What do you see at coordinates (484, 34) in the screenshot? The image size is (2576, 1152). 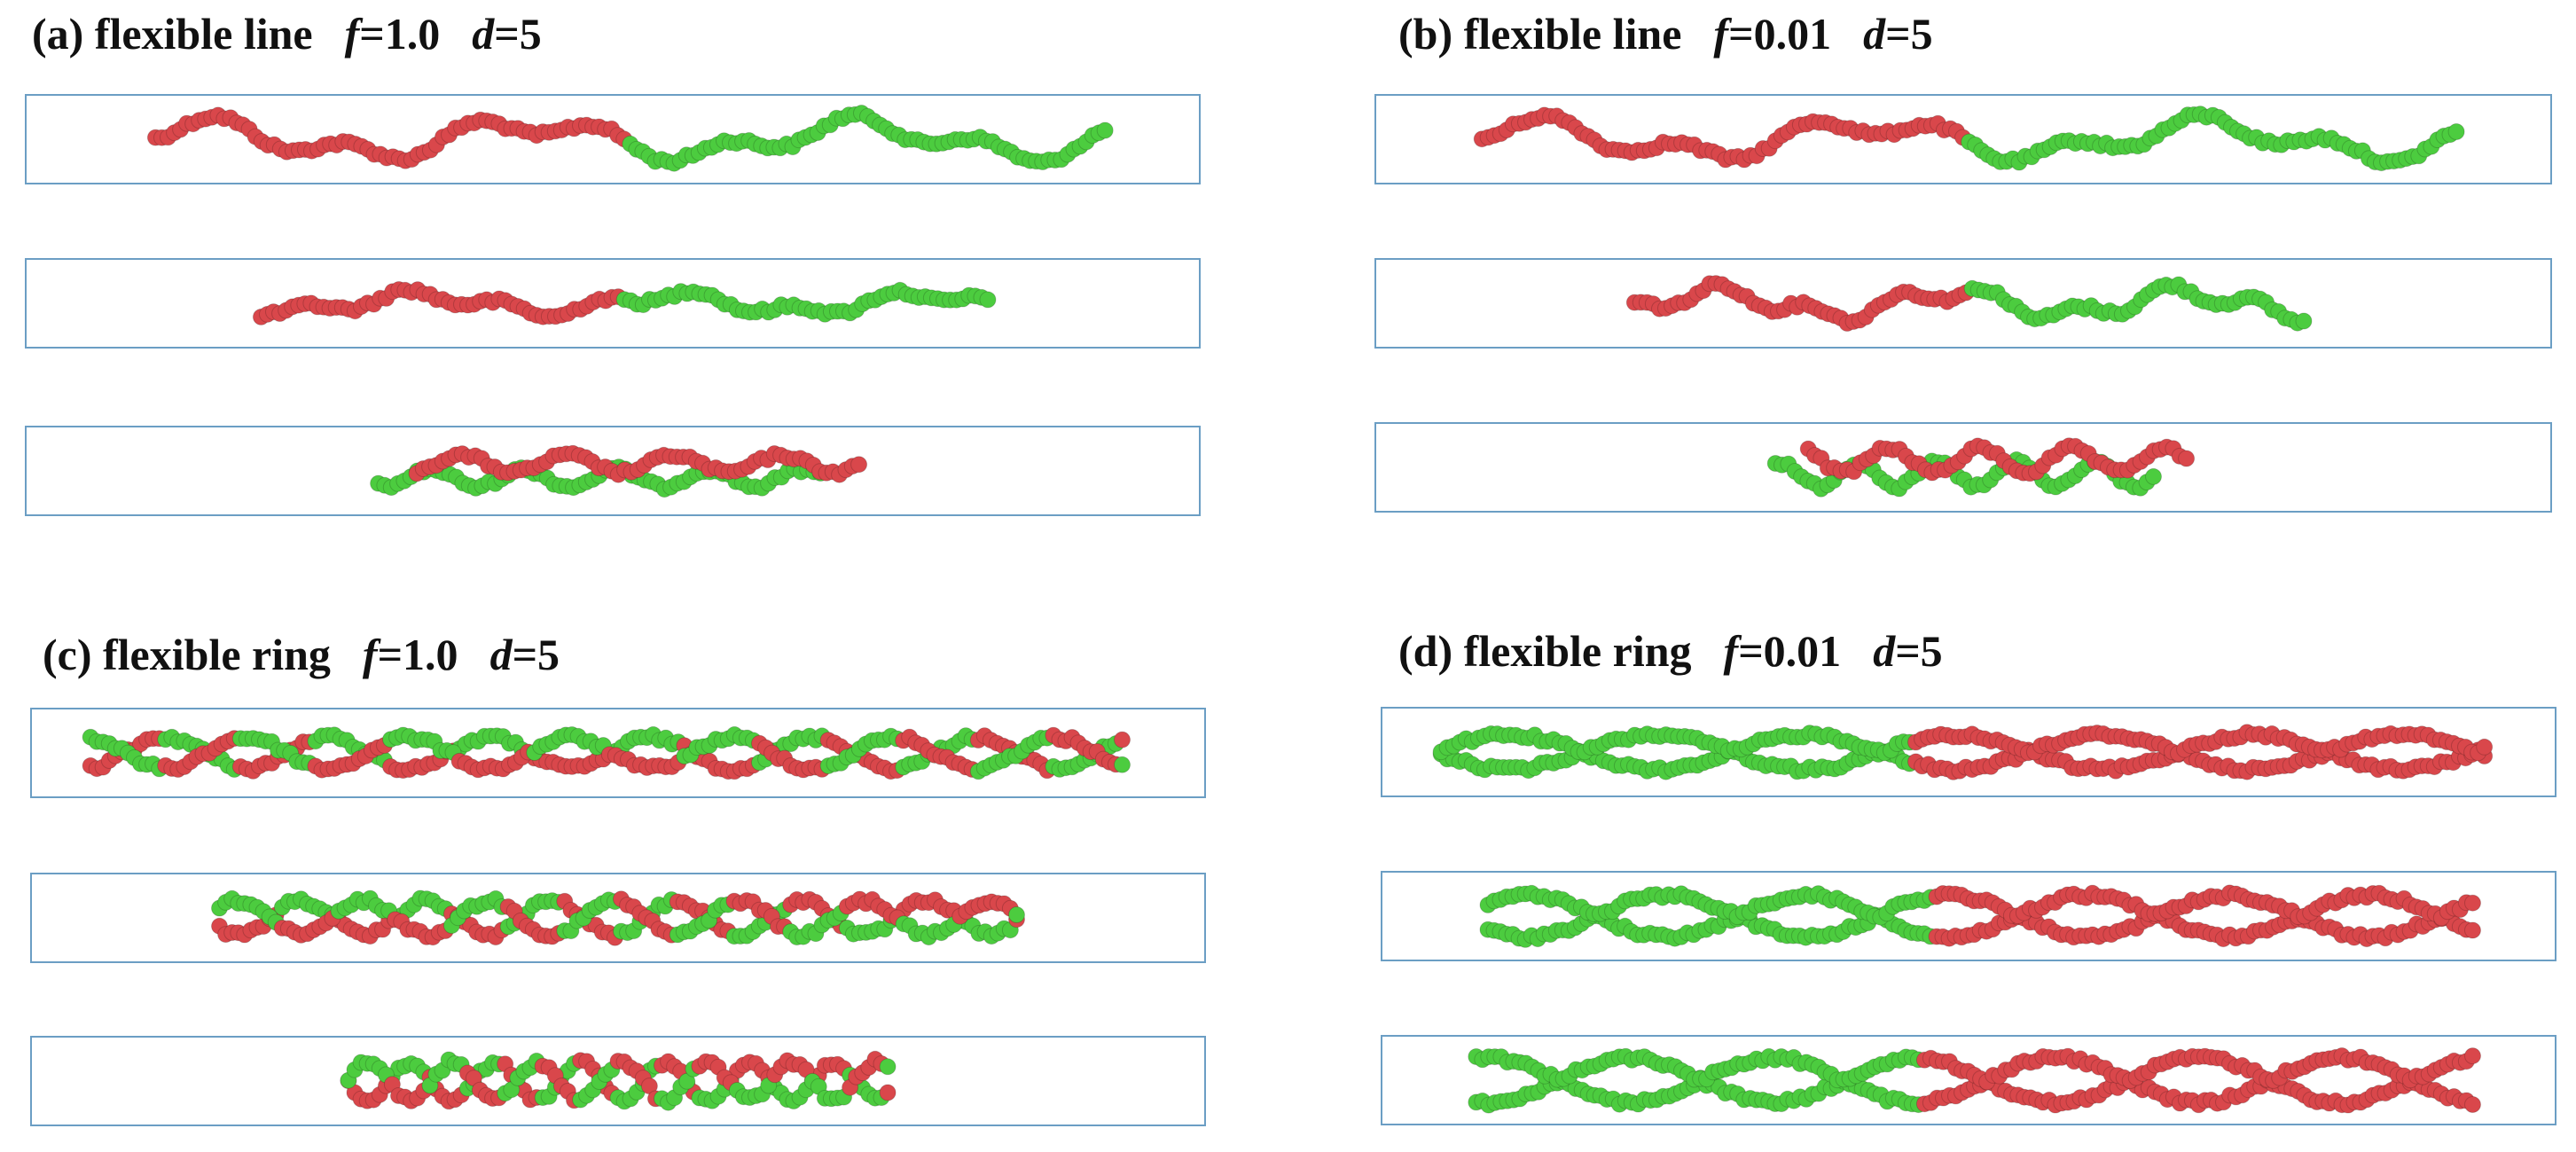 I see `panel-a-d-symbol: d` at bounding box center [484, 34].